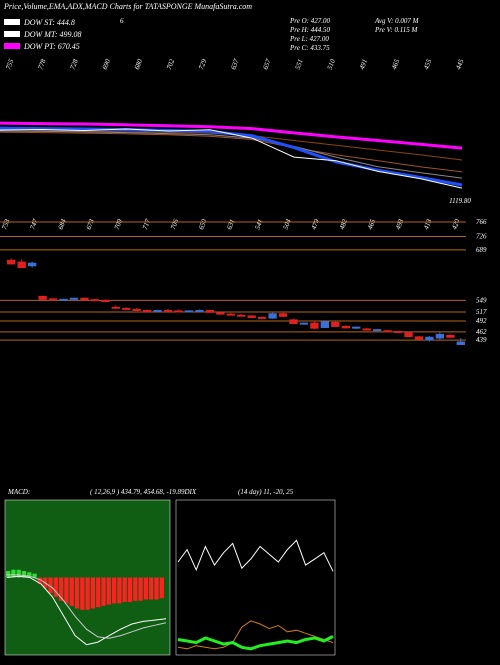 This screenshot has width=500, height=665. I want to click on legend-swatch, so click(12, 34).